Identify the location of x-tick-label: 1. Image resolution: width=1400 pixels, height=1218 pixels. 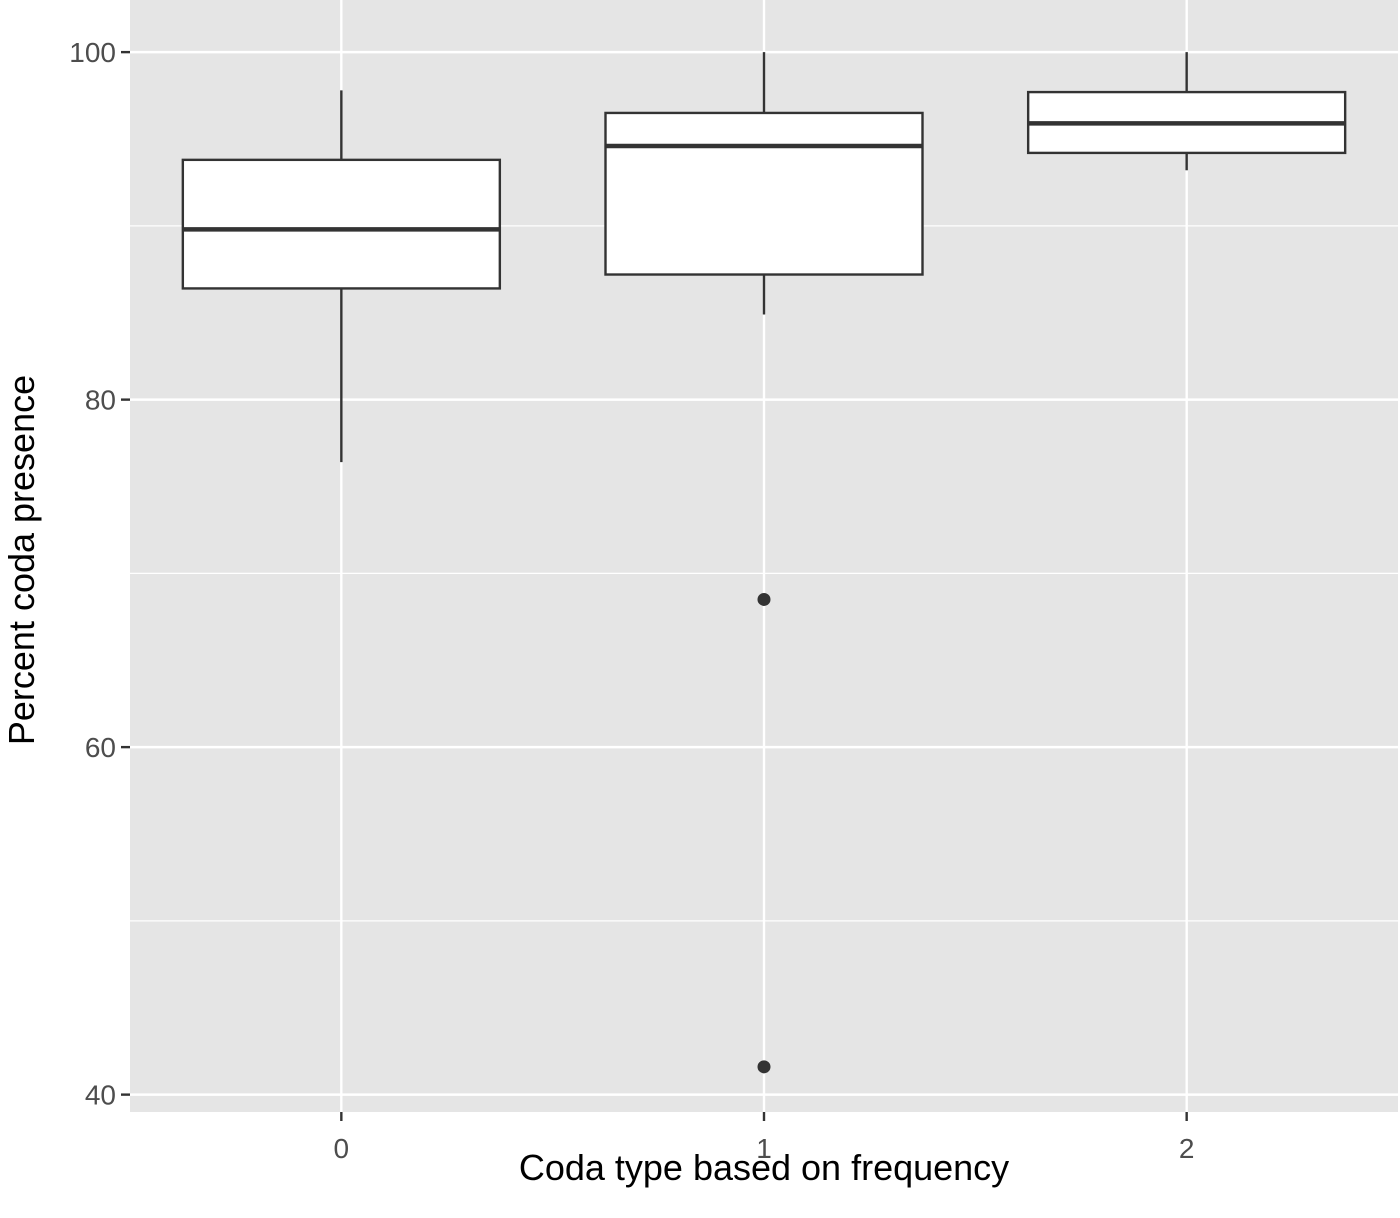
(764, 1148).